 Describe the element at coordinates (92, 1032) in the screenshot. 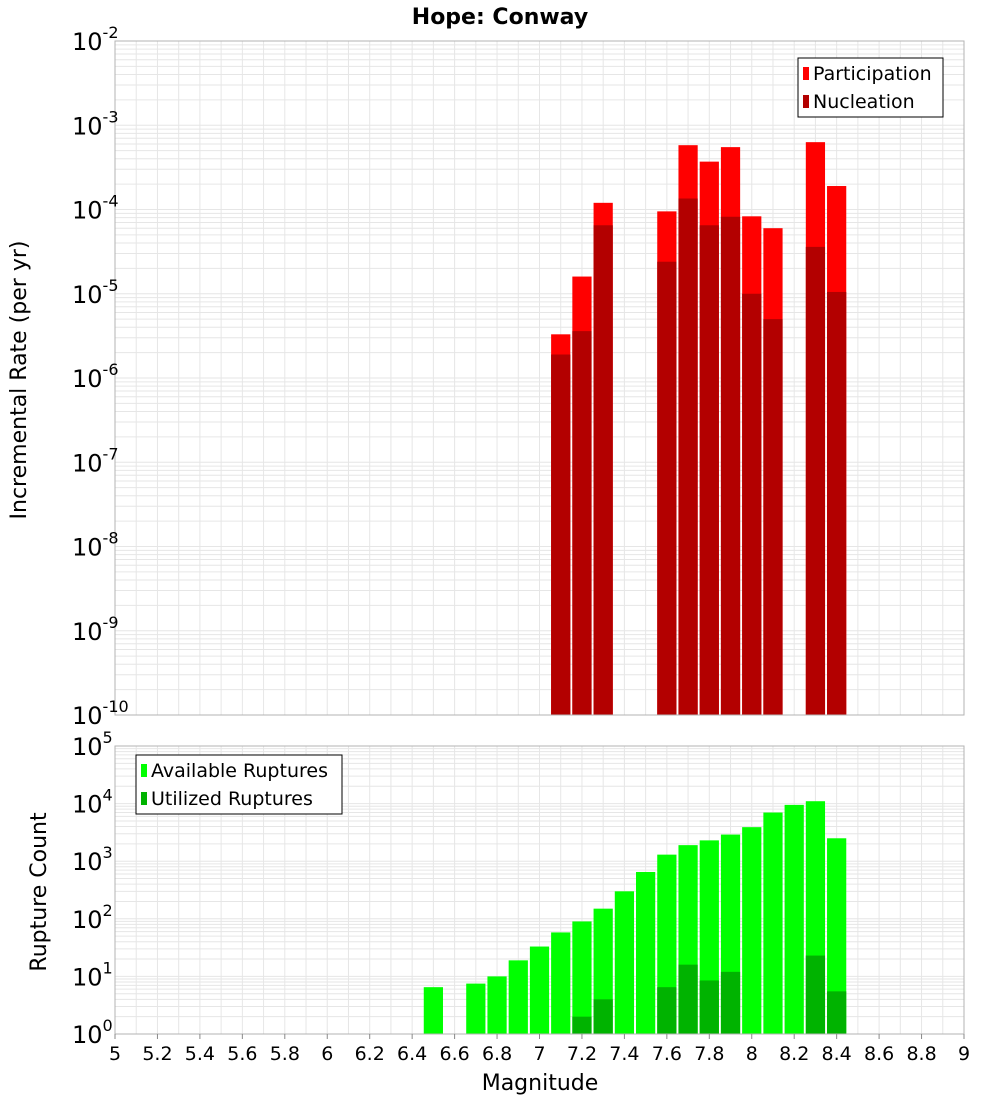

I see `bottom-y-tick-label: 10⁰` at that location.